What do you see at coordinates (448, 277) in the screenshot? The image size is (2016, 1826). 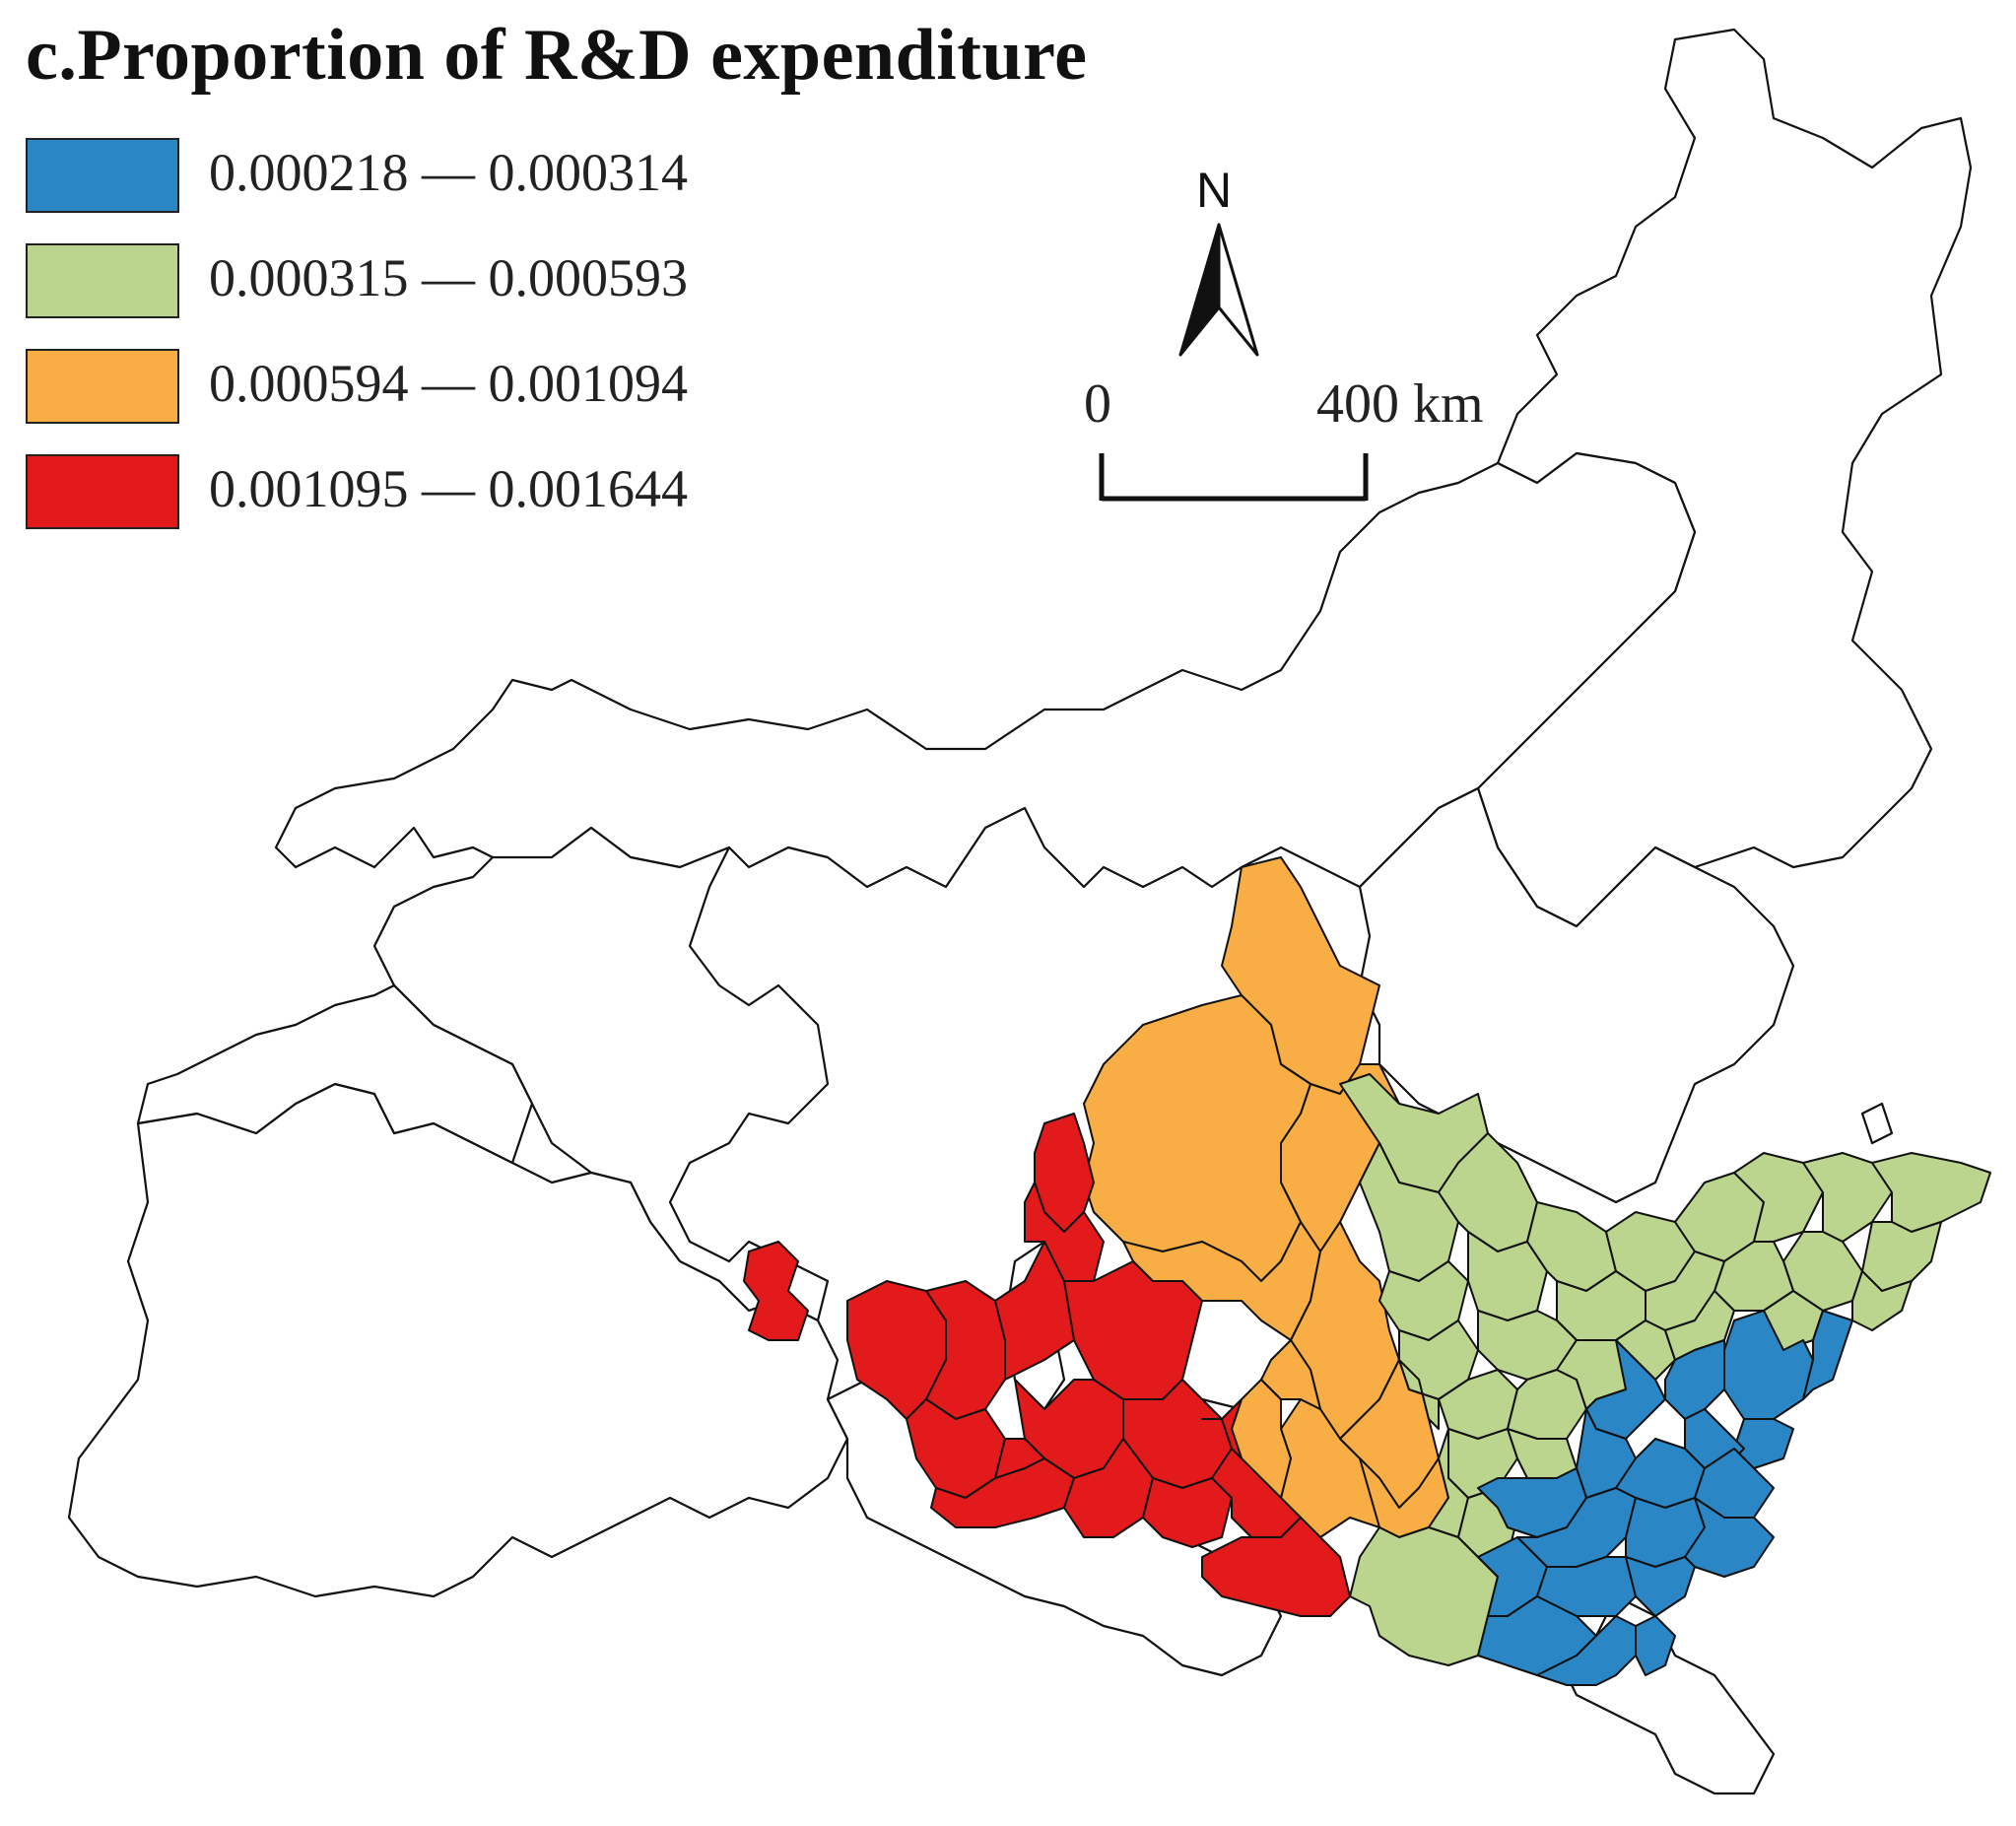 I see `legend-label: 0.000315 — 0.000593` at bounding box center [448, 277].